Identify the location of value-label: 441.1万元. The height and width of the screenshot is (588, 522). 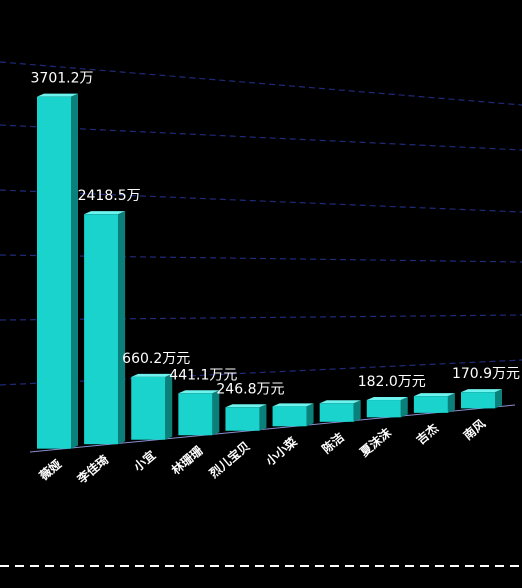
(203, 375).